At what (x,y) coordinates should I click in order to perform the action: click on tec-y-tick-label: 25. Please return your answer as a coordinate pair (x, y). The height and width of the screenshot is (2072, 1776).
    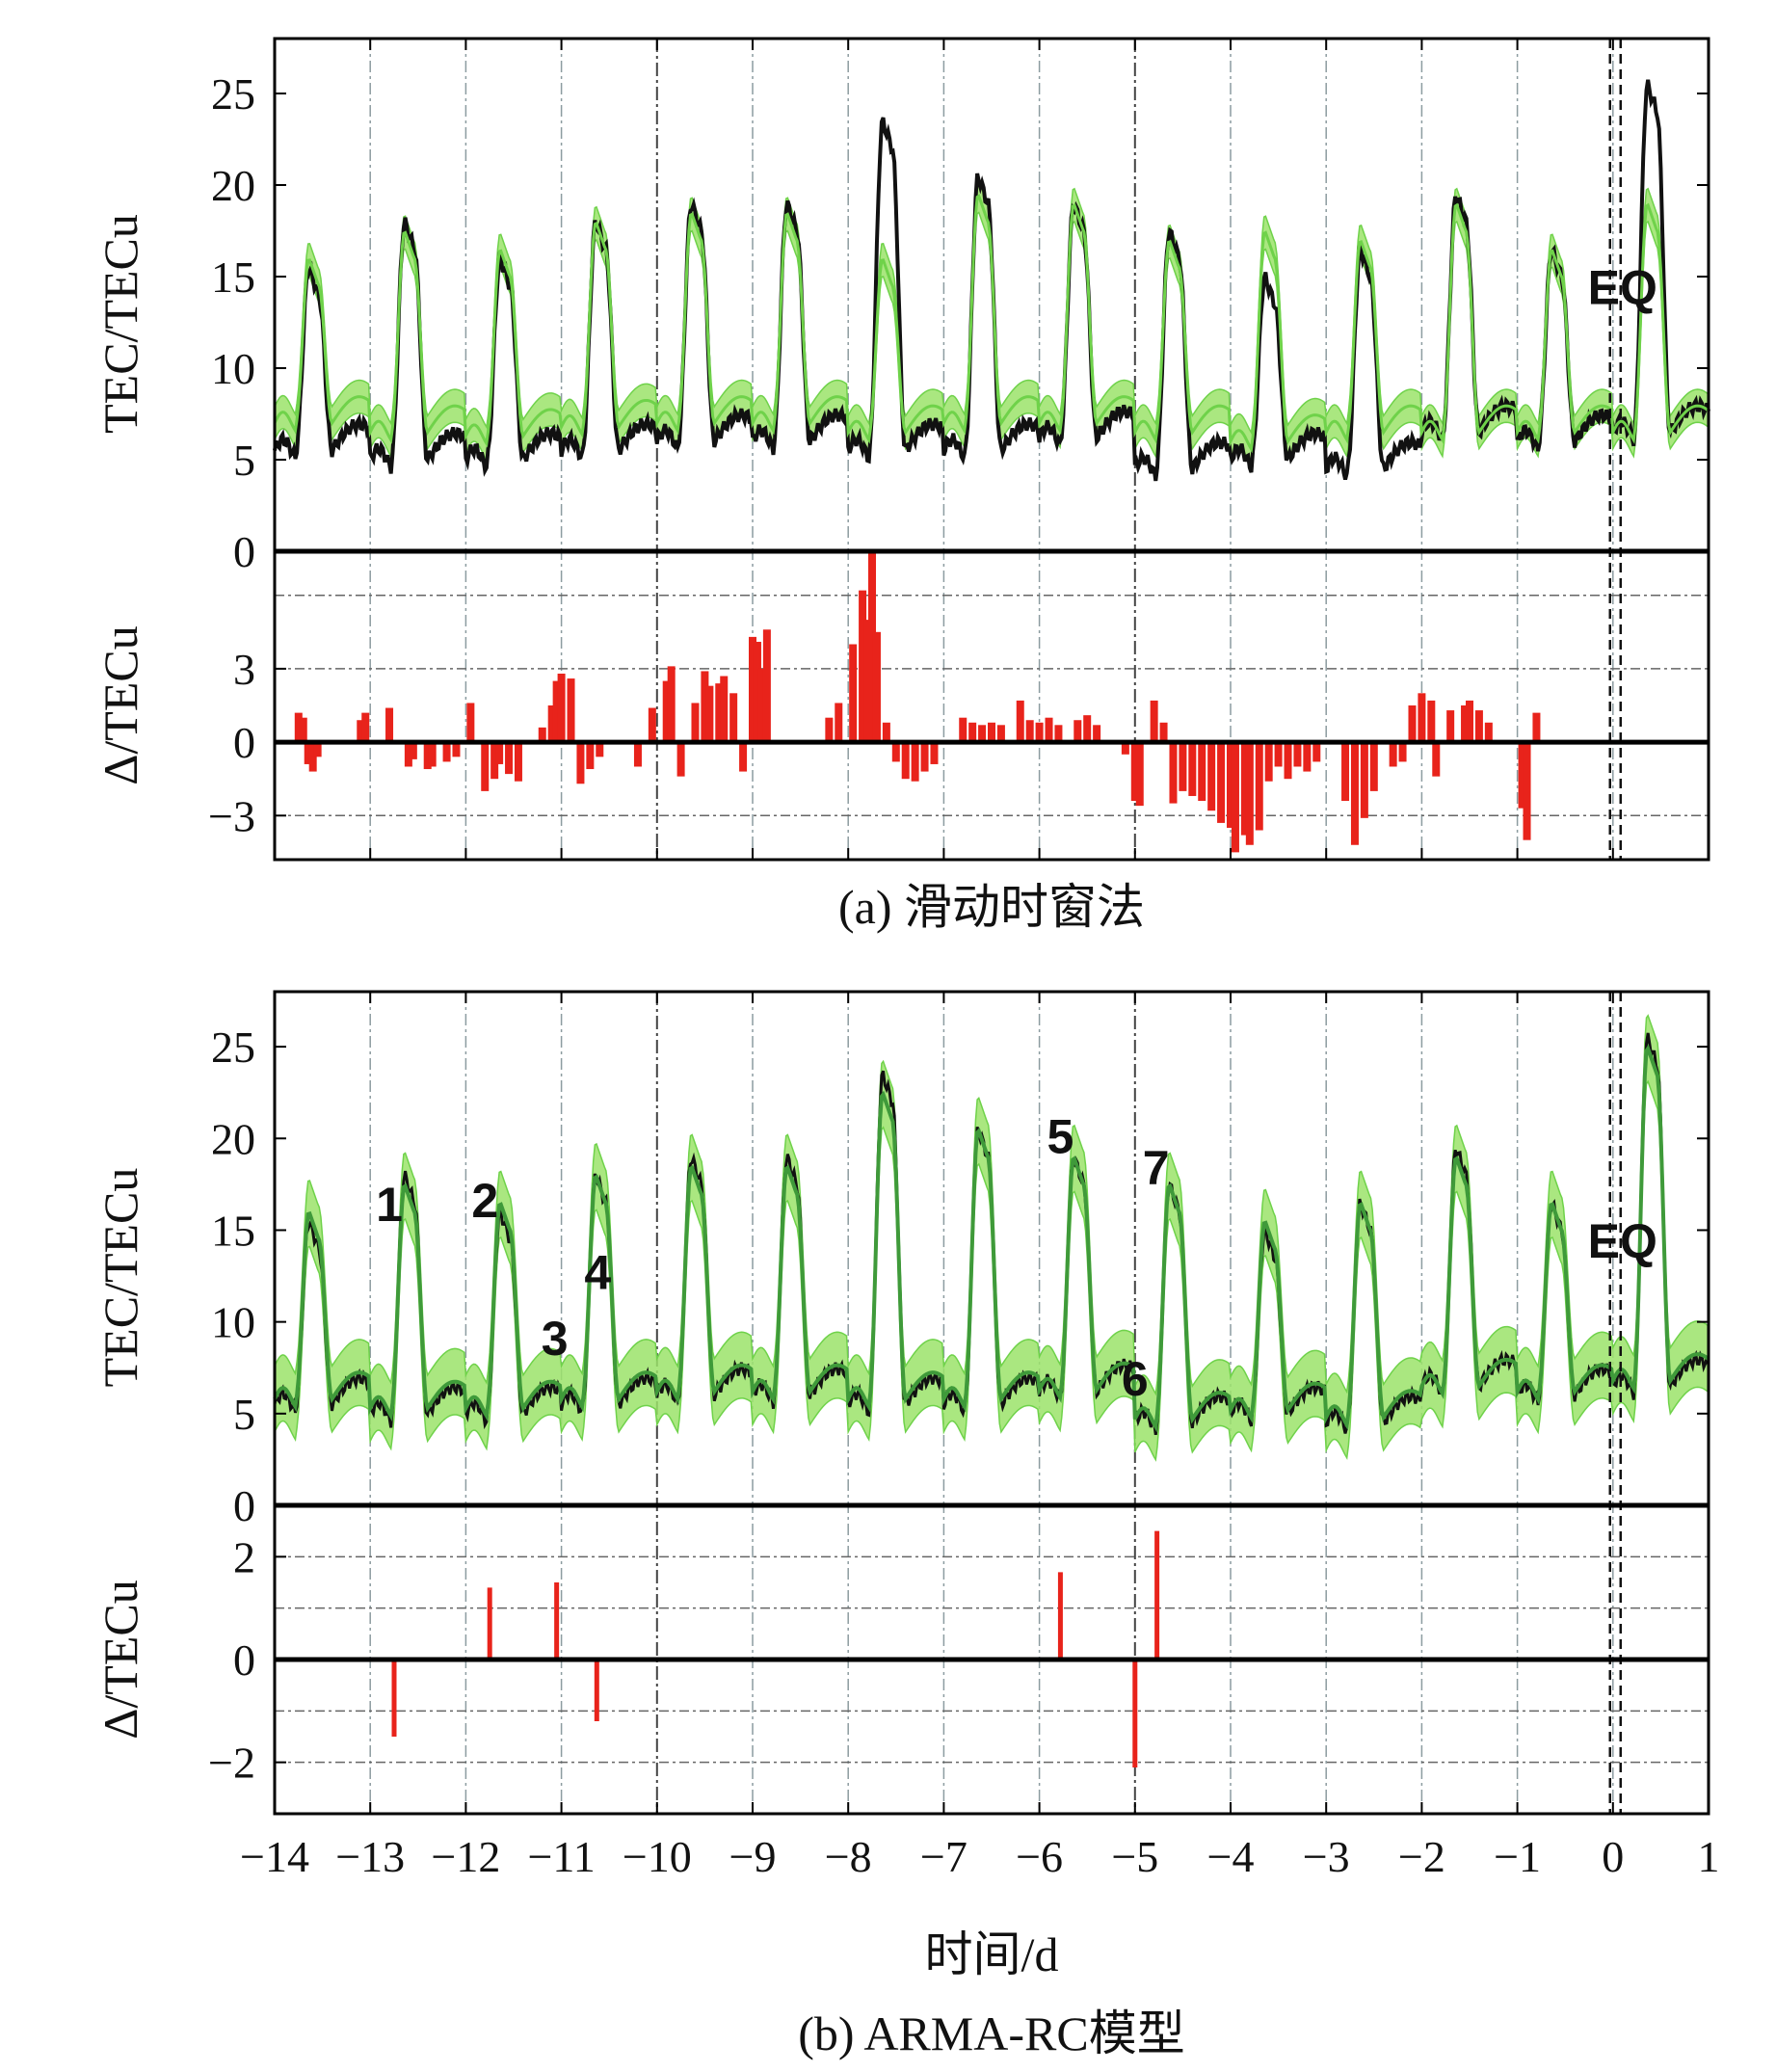
    Looking at the image, I should click on (233, 94).